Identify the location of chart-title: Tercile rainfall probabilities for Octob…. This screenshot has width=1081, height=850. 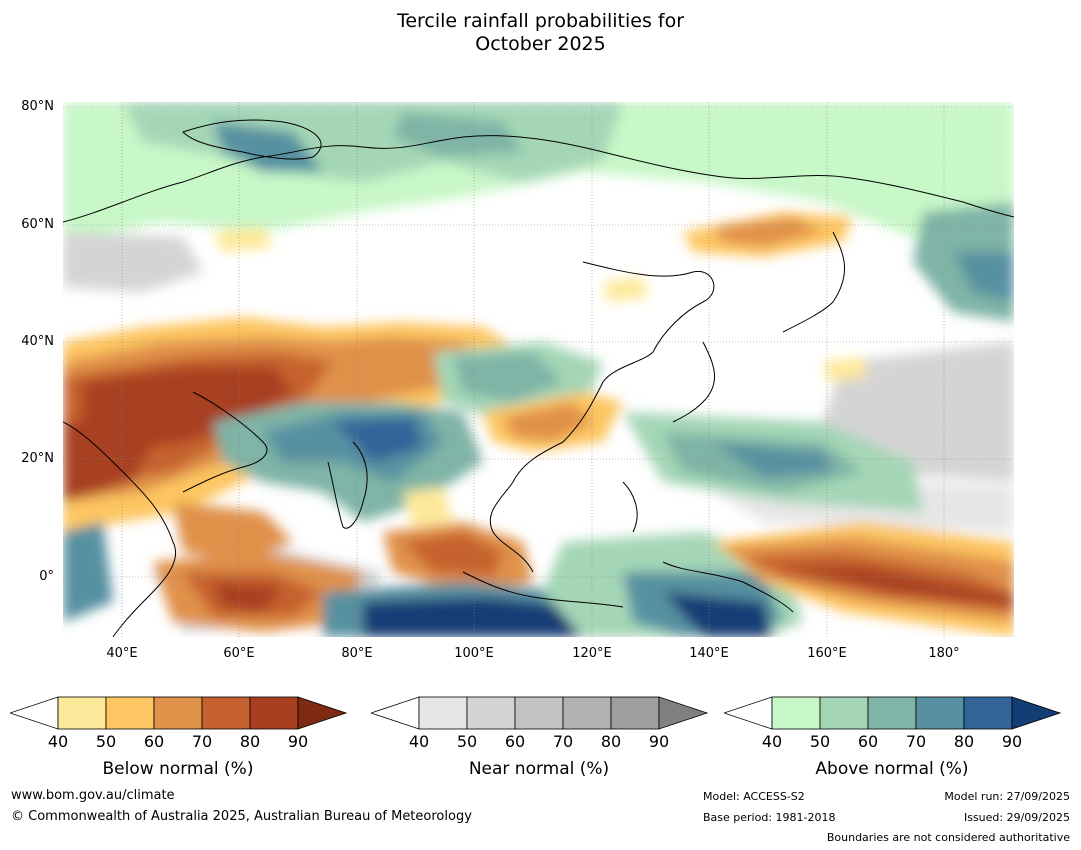
(540, 33).